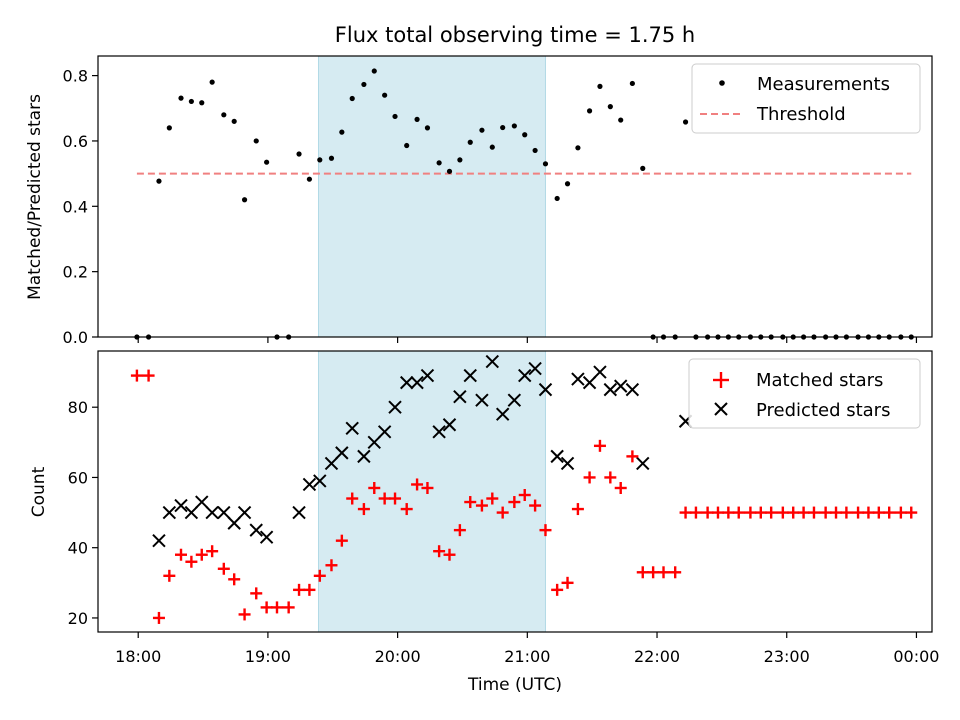  Describe the element at coordinates (721, 409) in the screenshot. I see `legend-predicted-marker` at that location.